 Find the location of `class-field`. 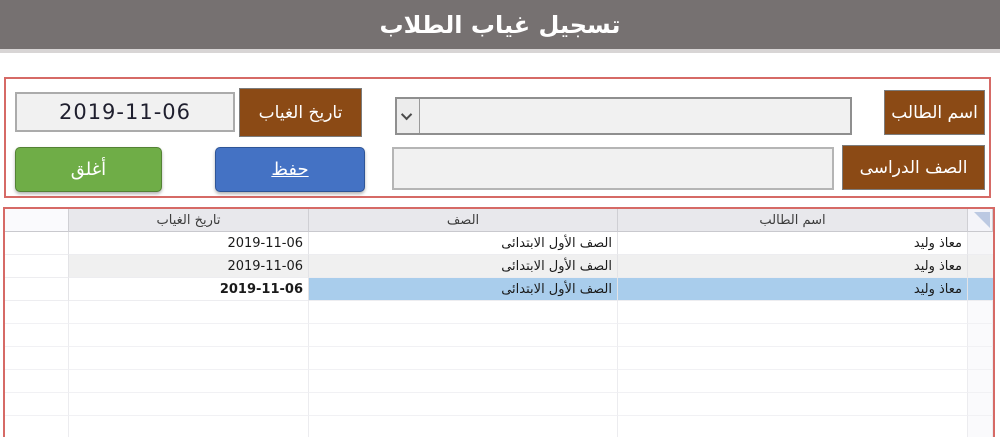

class-field is located at coordinates (613, 168).